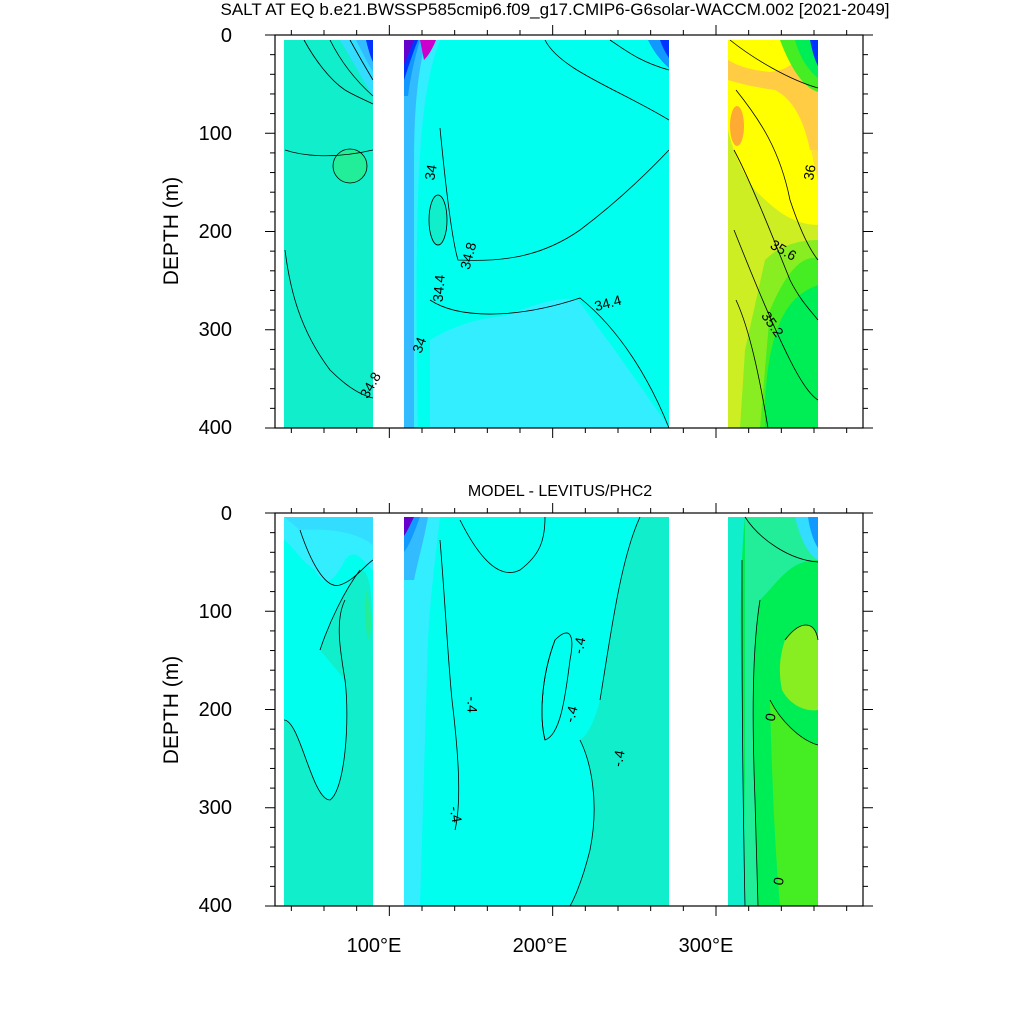 This screenshot has height=1024, width=1024. Describe the element at coordinates (226, 514) in the screenshot. I see `bottom-ytick-0: 0` at that location.